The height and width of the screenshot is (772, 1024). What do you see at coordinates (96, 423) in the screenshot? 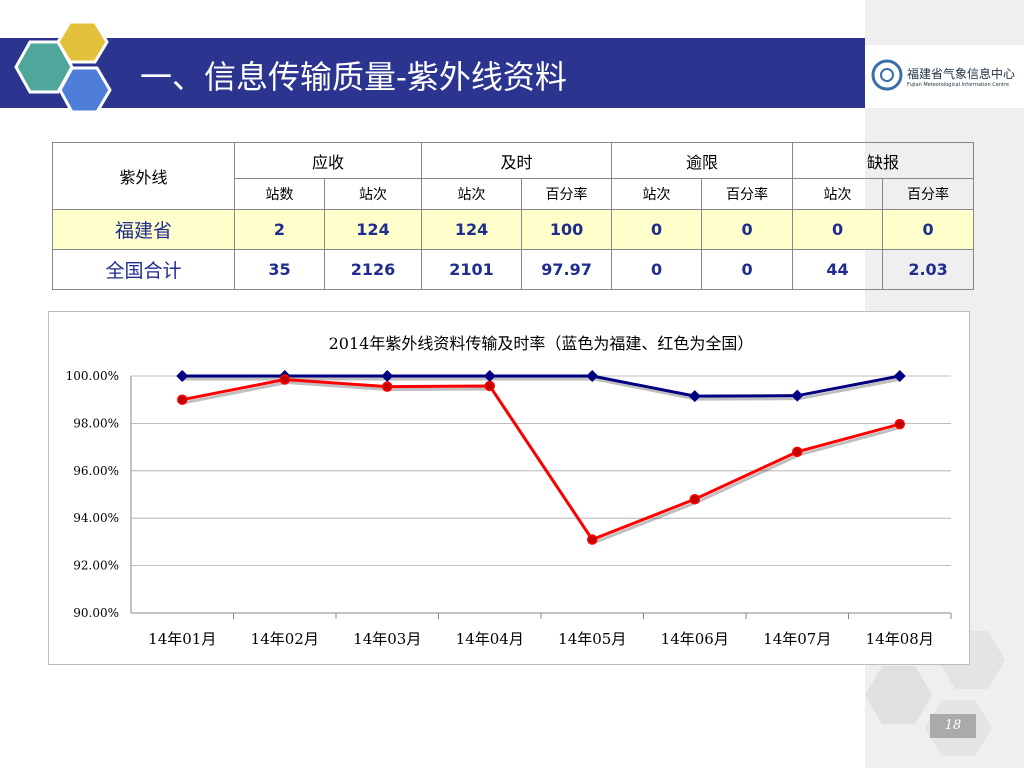
I see `y-tick-label: 98.00%` at bounding box center [96, 423].